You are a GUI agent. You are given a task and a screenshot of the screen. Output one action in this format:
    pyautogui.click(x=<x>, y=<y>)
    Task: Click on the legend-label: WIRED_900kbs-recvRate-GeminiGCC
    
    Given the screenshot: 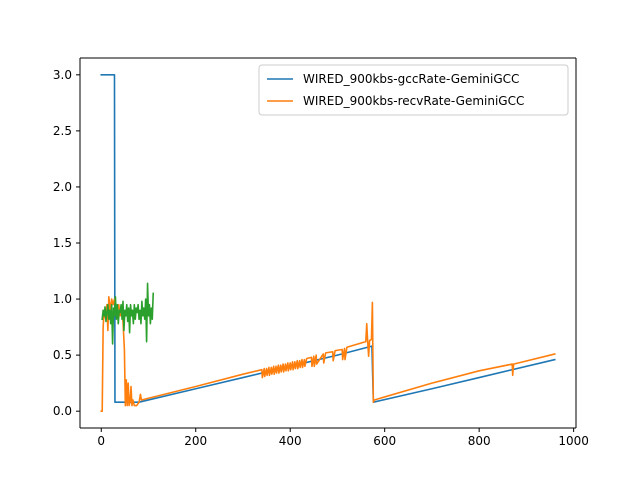 What is the action you would take?
    pyautogui.click(x=413, y=101)
    